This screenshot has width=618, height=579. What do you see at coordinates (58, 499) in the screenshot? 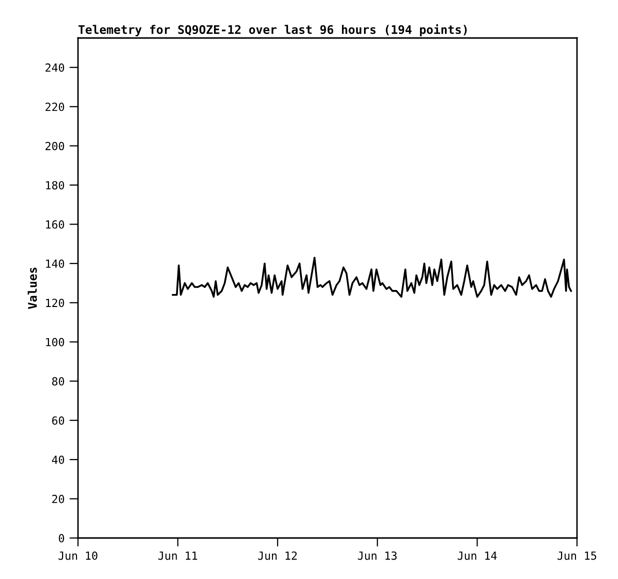
I see `y-tick-label: 20` at bounding box center [58, 499].